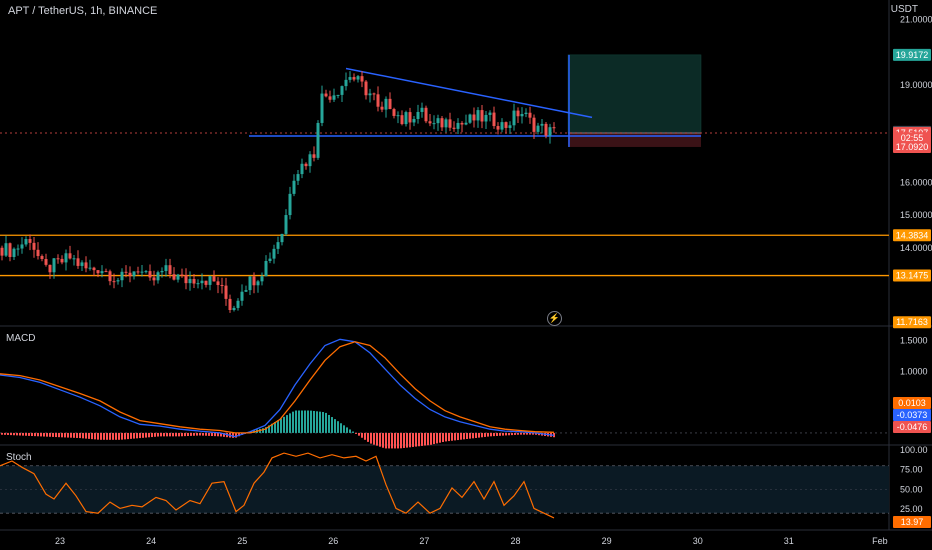  I want to click on symbol-title: APT / TetherUS, 1h, BINANCE, so click(83, 11).